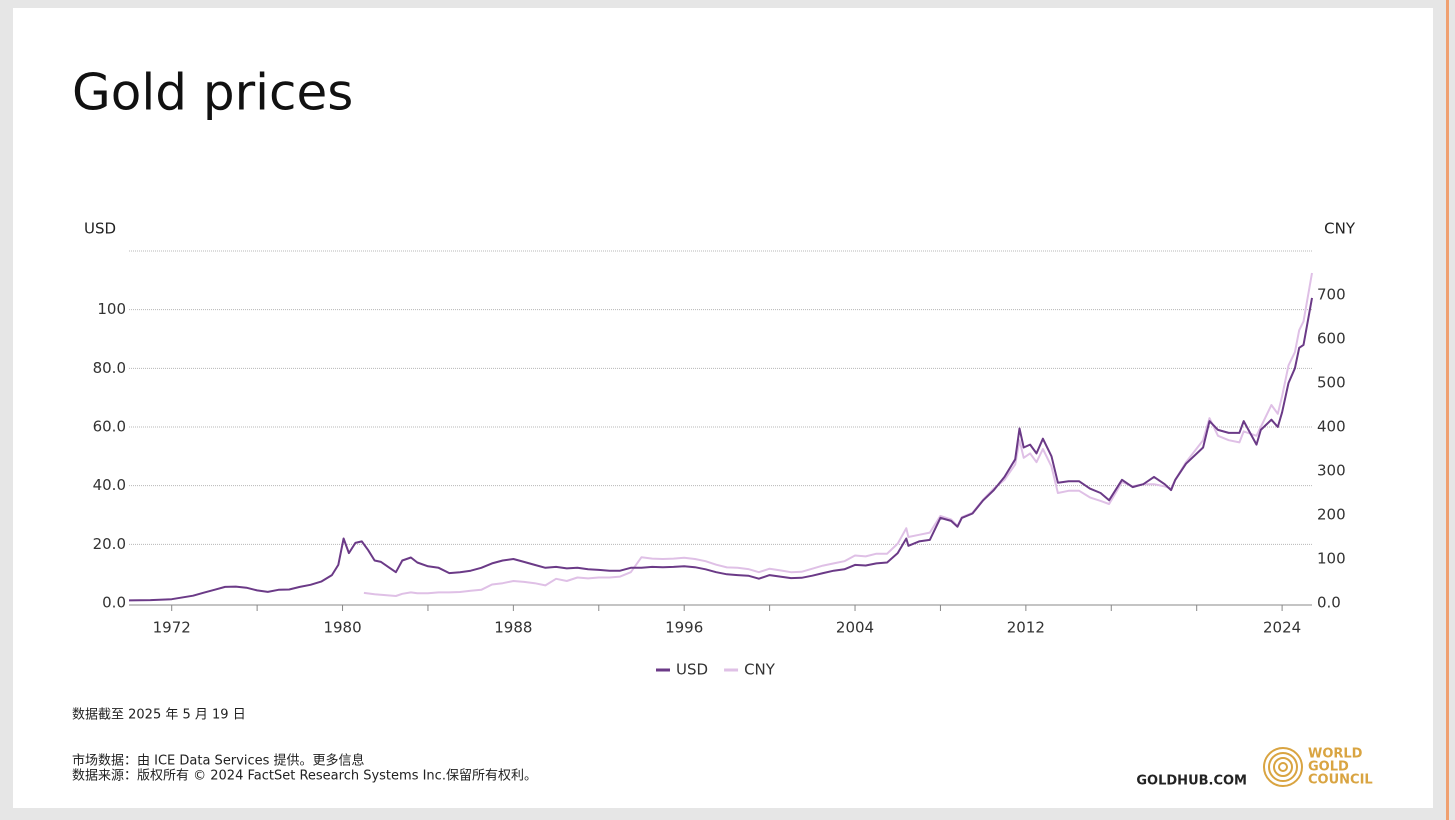 The height and width of the screenshot is (820, 1455). Describe the element at coordinates (1331, 471) in the screenshot. I see `y2-tick-label: 300` at that location.